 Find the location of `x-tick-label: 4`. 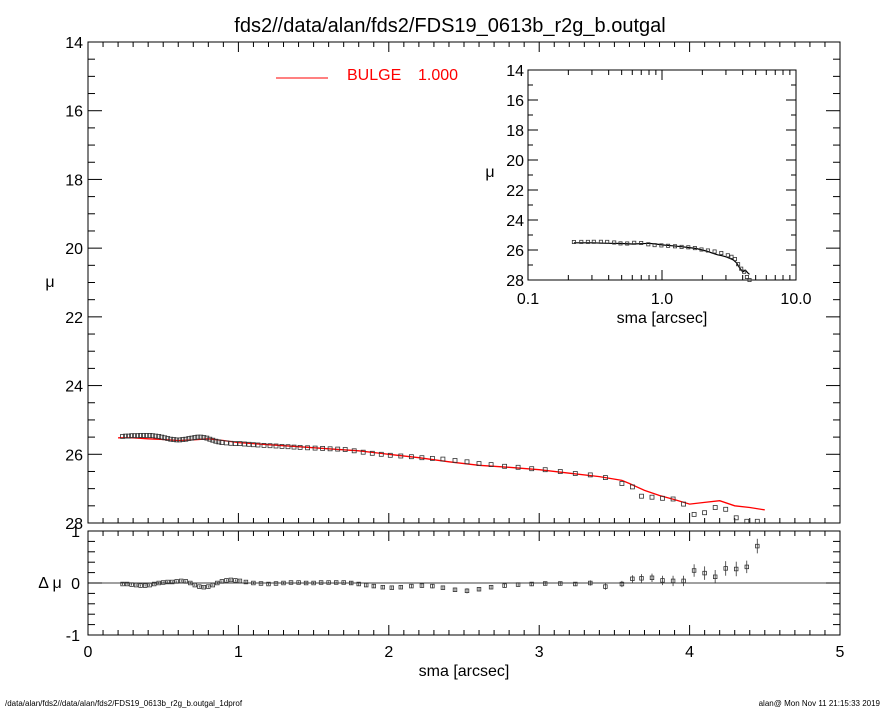

x-tick-label: 4 is located at coordinates (689, 652).